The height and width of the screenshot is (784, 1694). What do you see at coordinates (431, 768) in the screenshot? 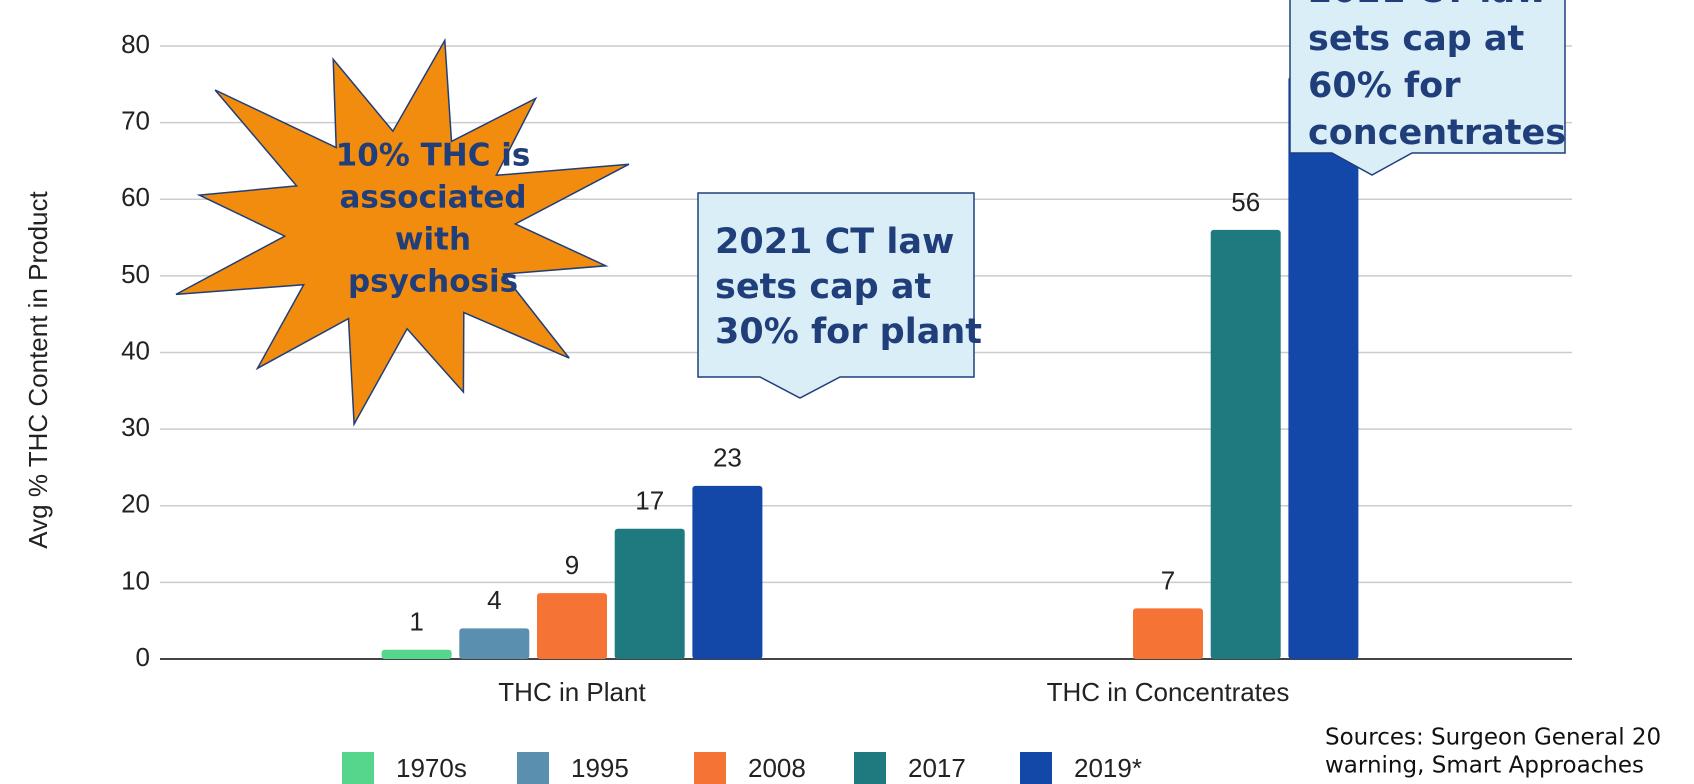
I see `legend-label: 1970s` at bounding box center [431, 768].